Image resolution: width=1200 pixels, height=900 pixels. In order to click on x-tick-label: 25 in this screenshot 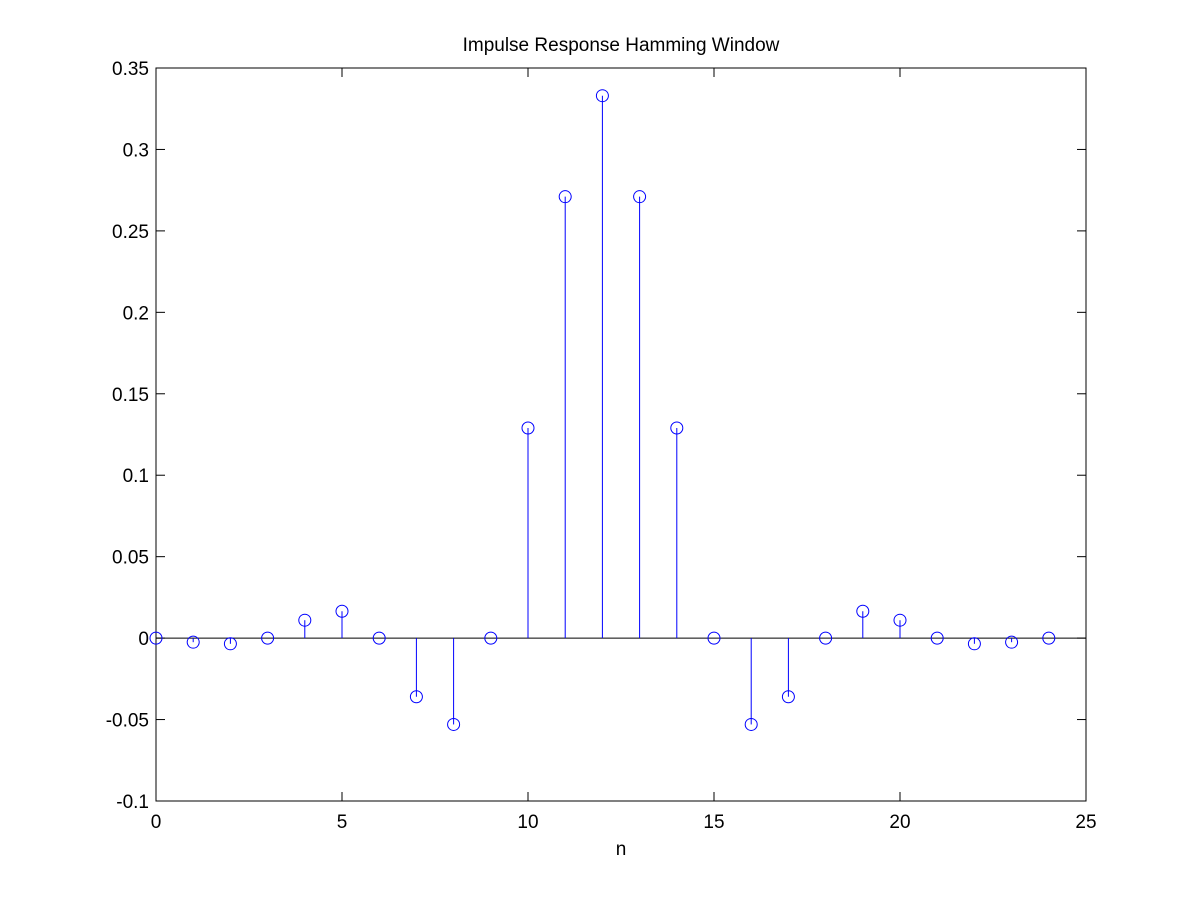, I will do `click(1085, 822)`.